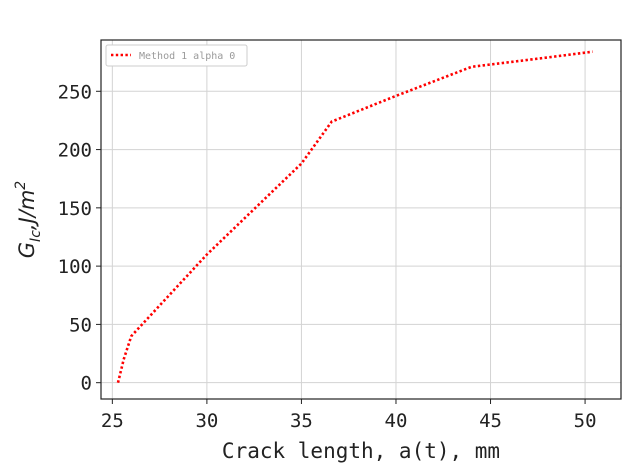 This screenshot has width=629, height=473. I want to click on y-axis-label-subscript: Ic, so click(36, 236).